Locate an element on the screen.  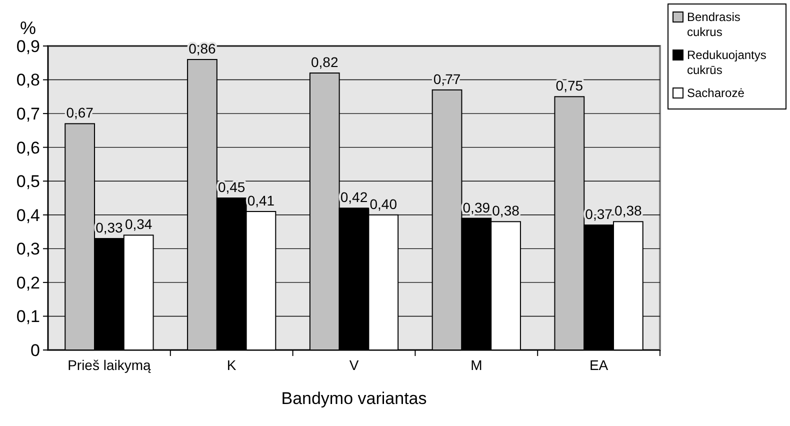
y-tick-label: 0,6 is located at coordinates (28, 148).